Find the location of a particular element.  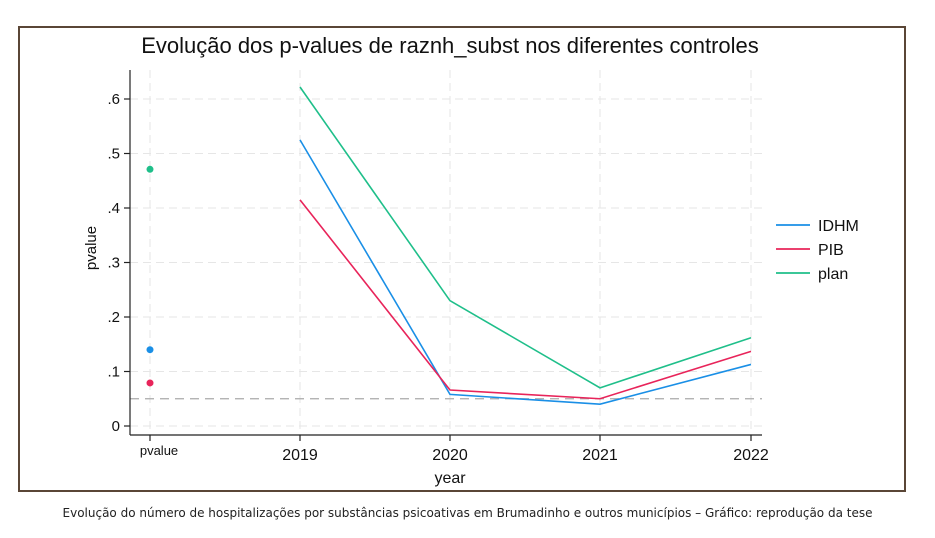

y-tick-label: 0 is located at coordinates (116, 426).